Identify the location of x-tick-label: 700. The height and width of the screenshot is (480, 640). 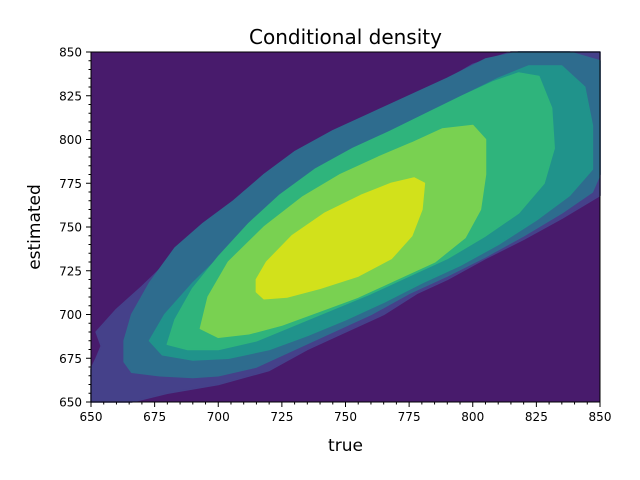
(218, 417).